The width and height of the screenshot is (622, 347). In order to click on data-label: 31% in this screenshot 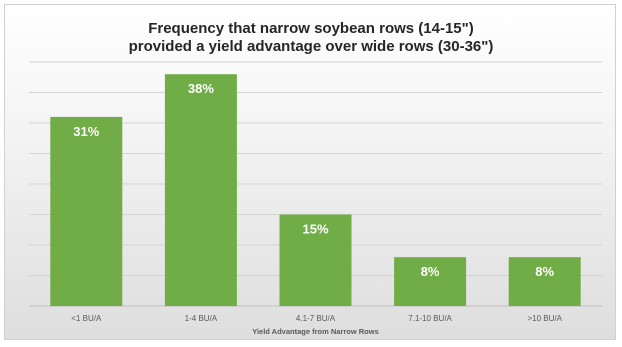, I will do `click(86, 131)`.